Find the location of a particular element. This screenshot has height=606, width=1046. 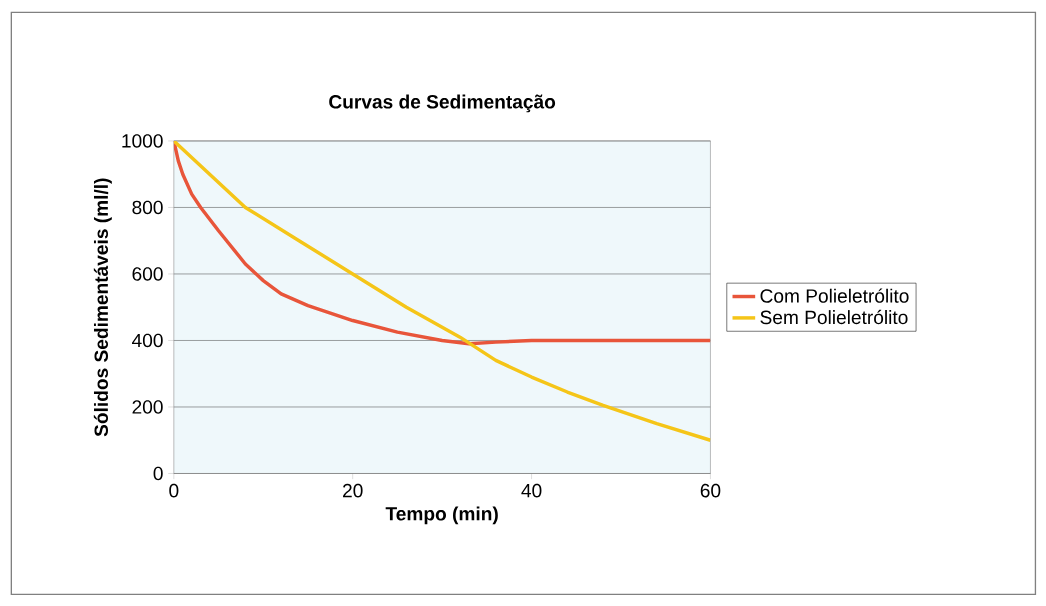

x-tick-label: 40 is located at coordinates (531, 490).